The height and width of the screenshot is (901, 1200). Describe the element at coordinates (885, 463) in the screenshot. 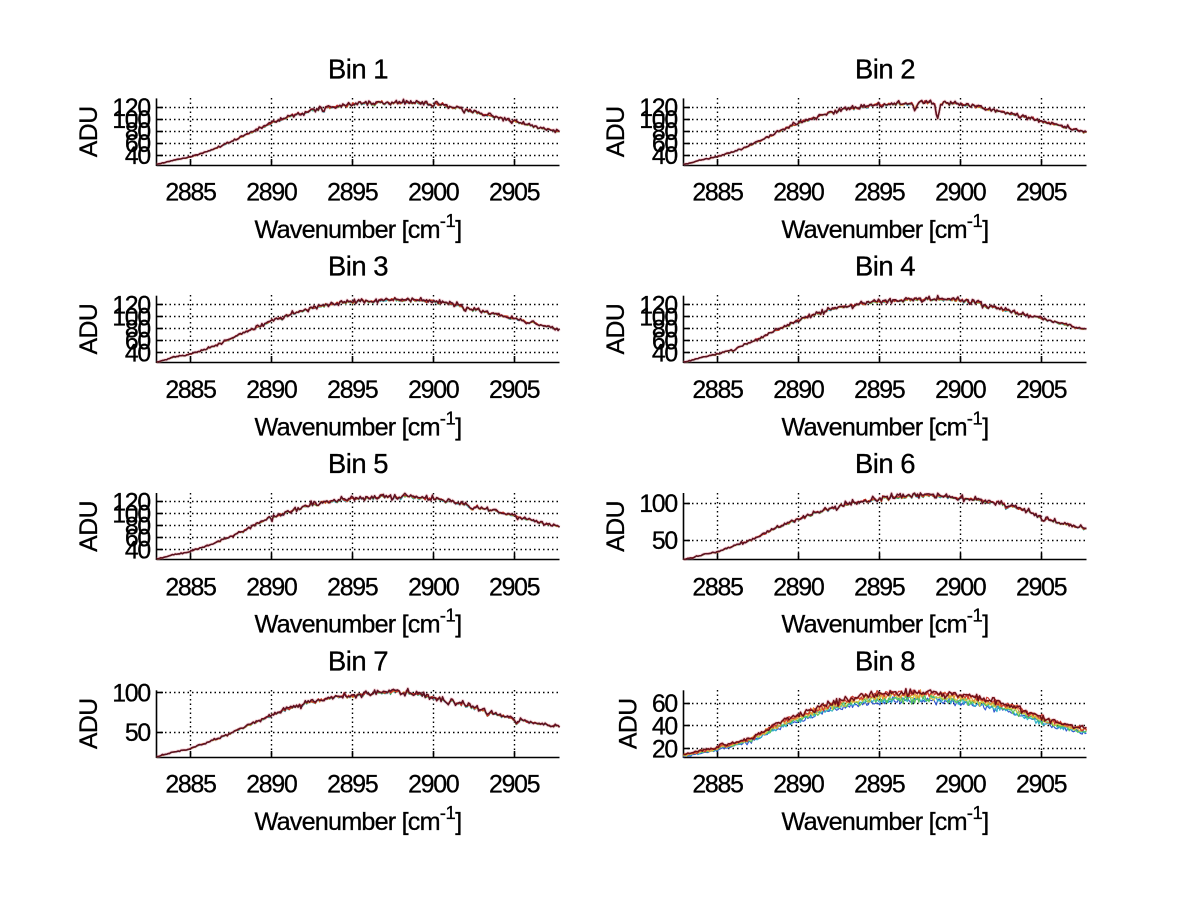

I see `svg-text: Bin 6` at that location.